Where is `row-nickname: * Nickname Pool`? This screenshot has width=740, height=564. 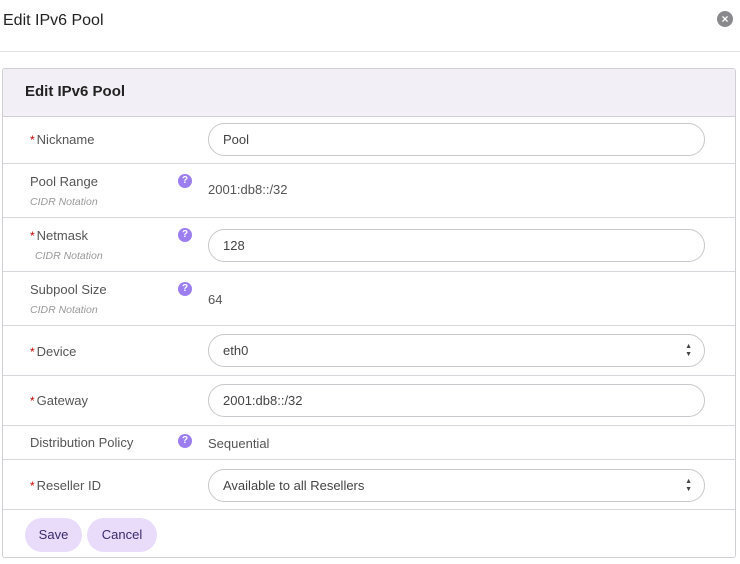 row-nickname: * Nickname Pool is located at coordinates (369, 140).